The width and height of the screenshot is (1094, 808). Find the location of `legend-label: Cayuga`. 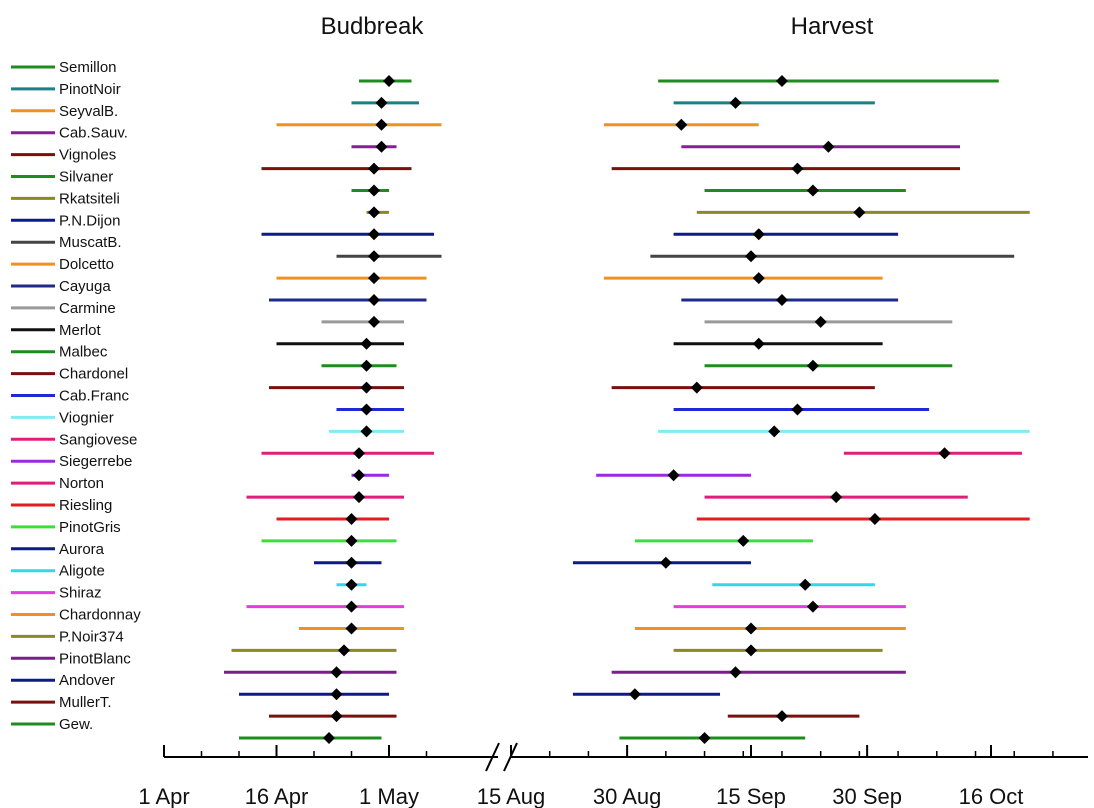

legend-label: Cayuga is located at coordinates (85, 286).